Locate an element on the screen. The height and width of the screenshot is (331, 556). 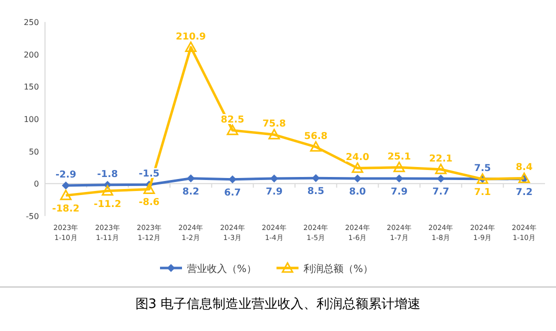
legend-label: 营业收入（%） is located at coordinates (222, 269).